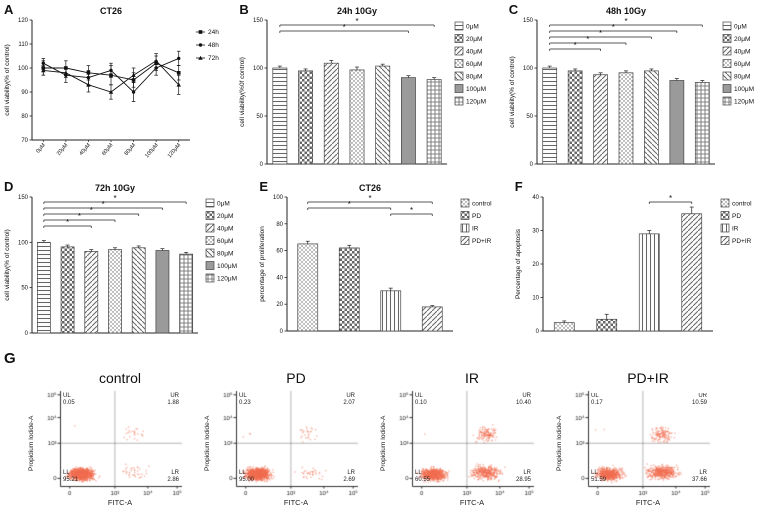  Describe the element at coordinates (262, 264) in the screenshot. I see `svg-text: percentage of proliferation` at that location.